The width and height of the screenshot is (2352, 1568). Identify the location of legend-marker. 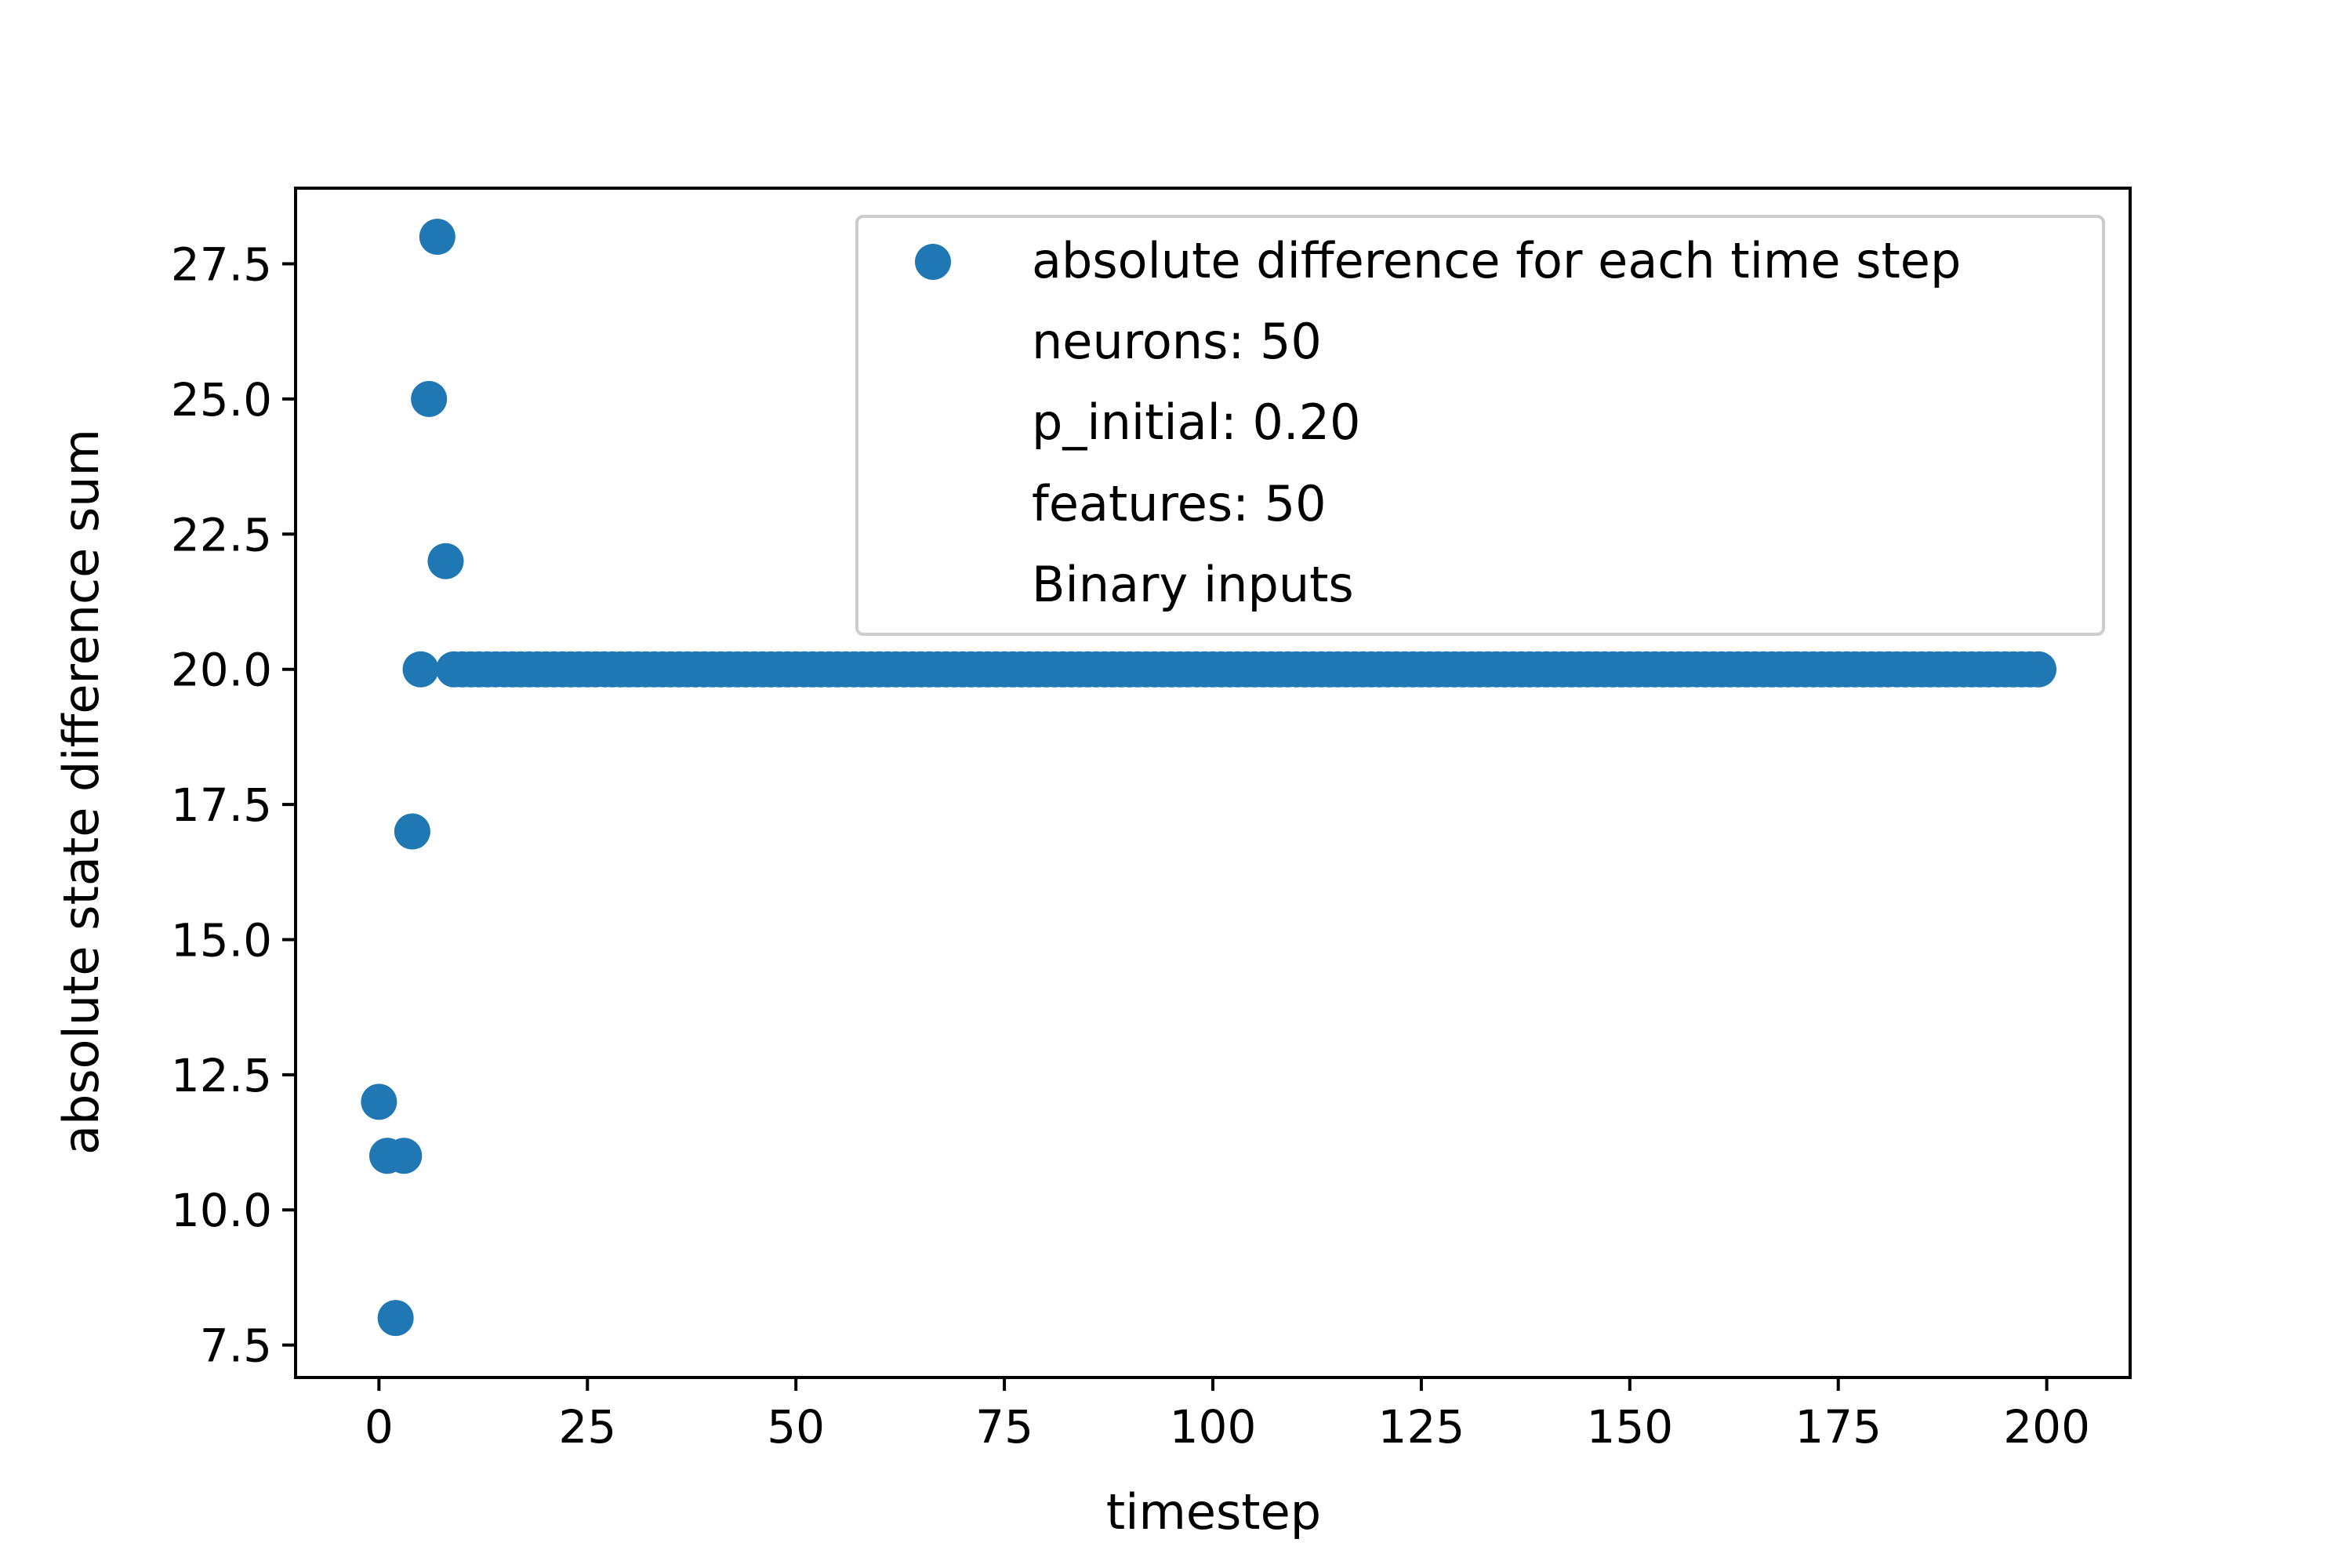
(933, 262).